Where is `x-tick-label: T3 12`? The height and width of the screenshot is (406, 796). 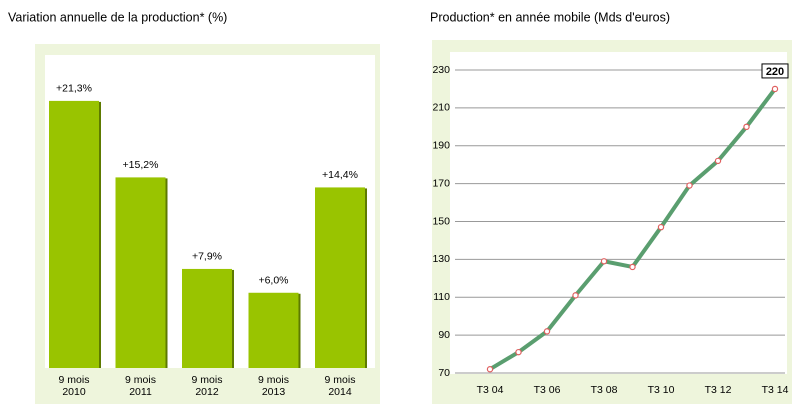
x-tick-label: T3 12 is located at coordinates (718, 390).